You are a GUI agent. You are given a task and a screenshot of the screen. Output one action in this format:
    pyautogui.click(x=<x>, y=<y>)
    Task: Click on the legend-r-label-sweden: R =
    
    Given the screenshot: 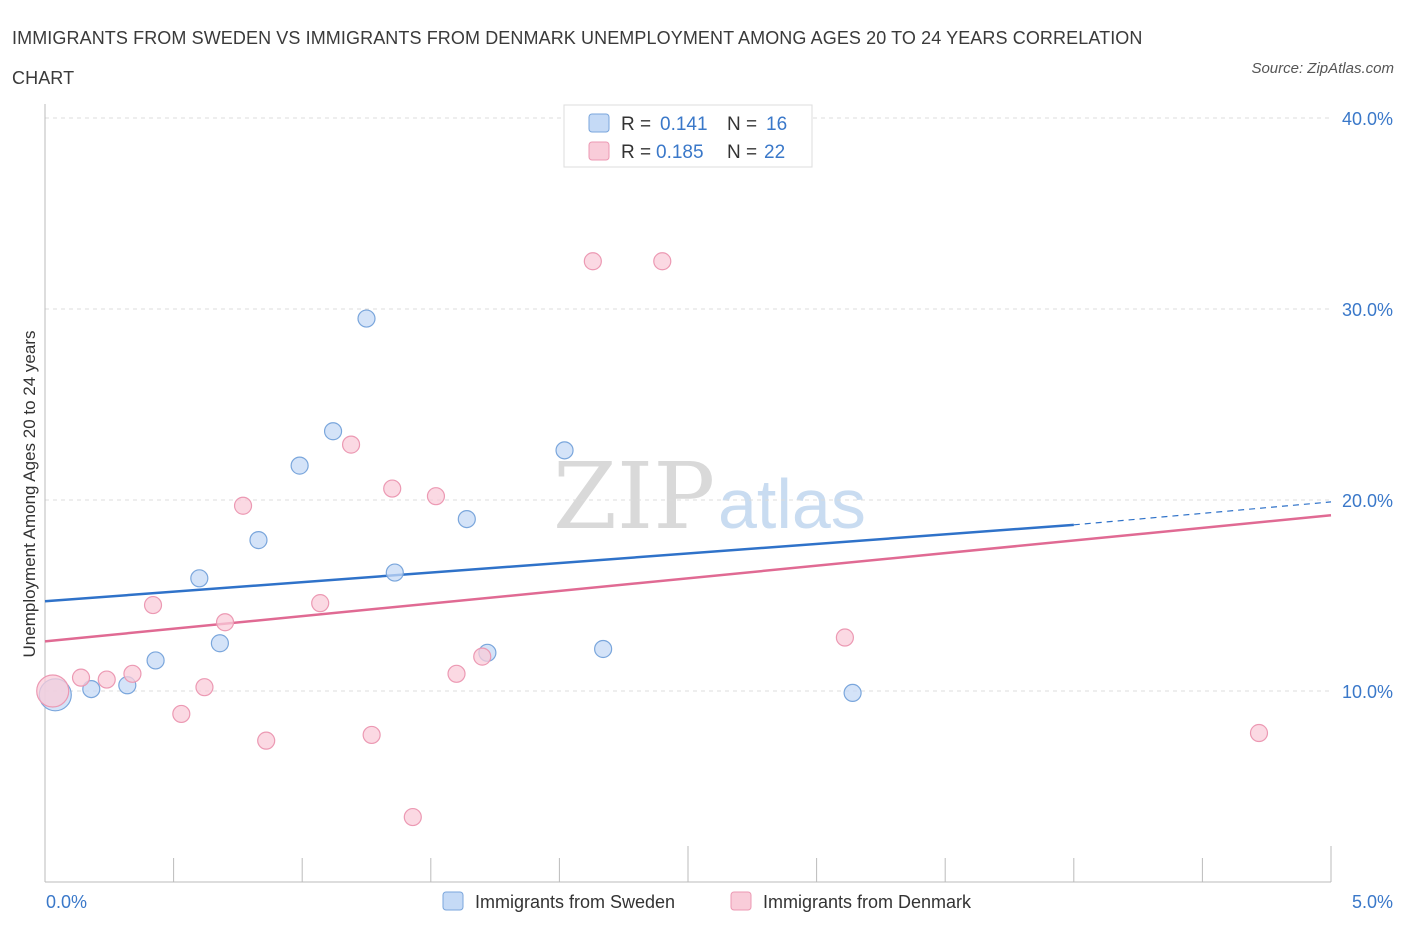 What is the action you would take?
    pyautogui.click(x=636, y=124)
    